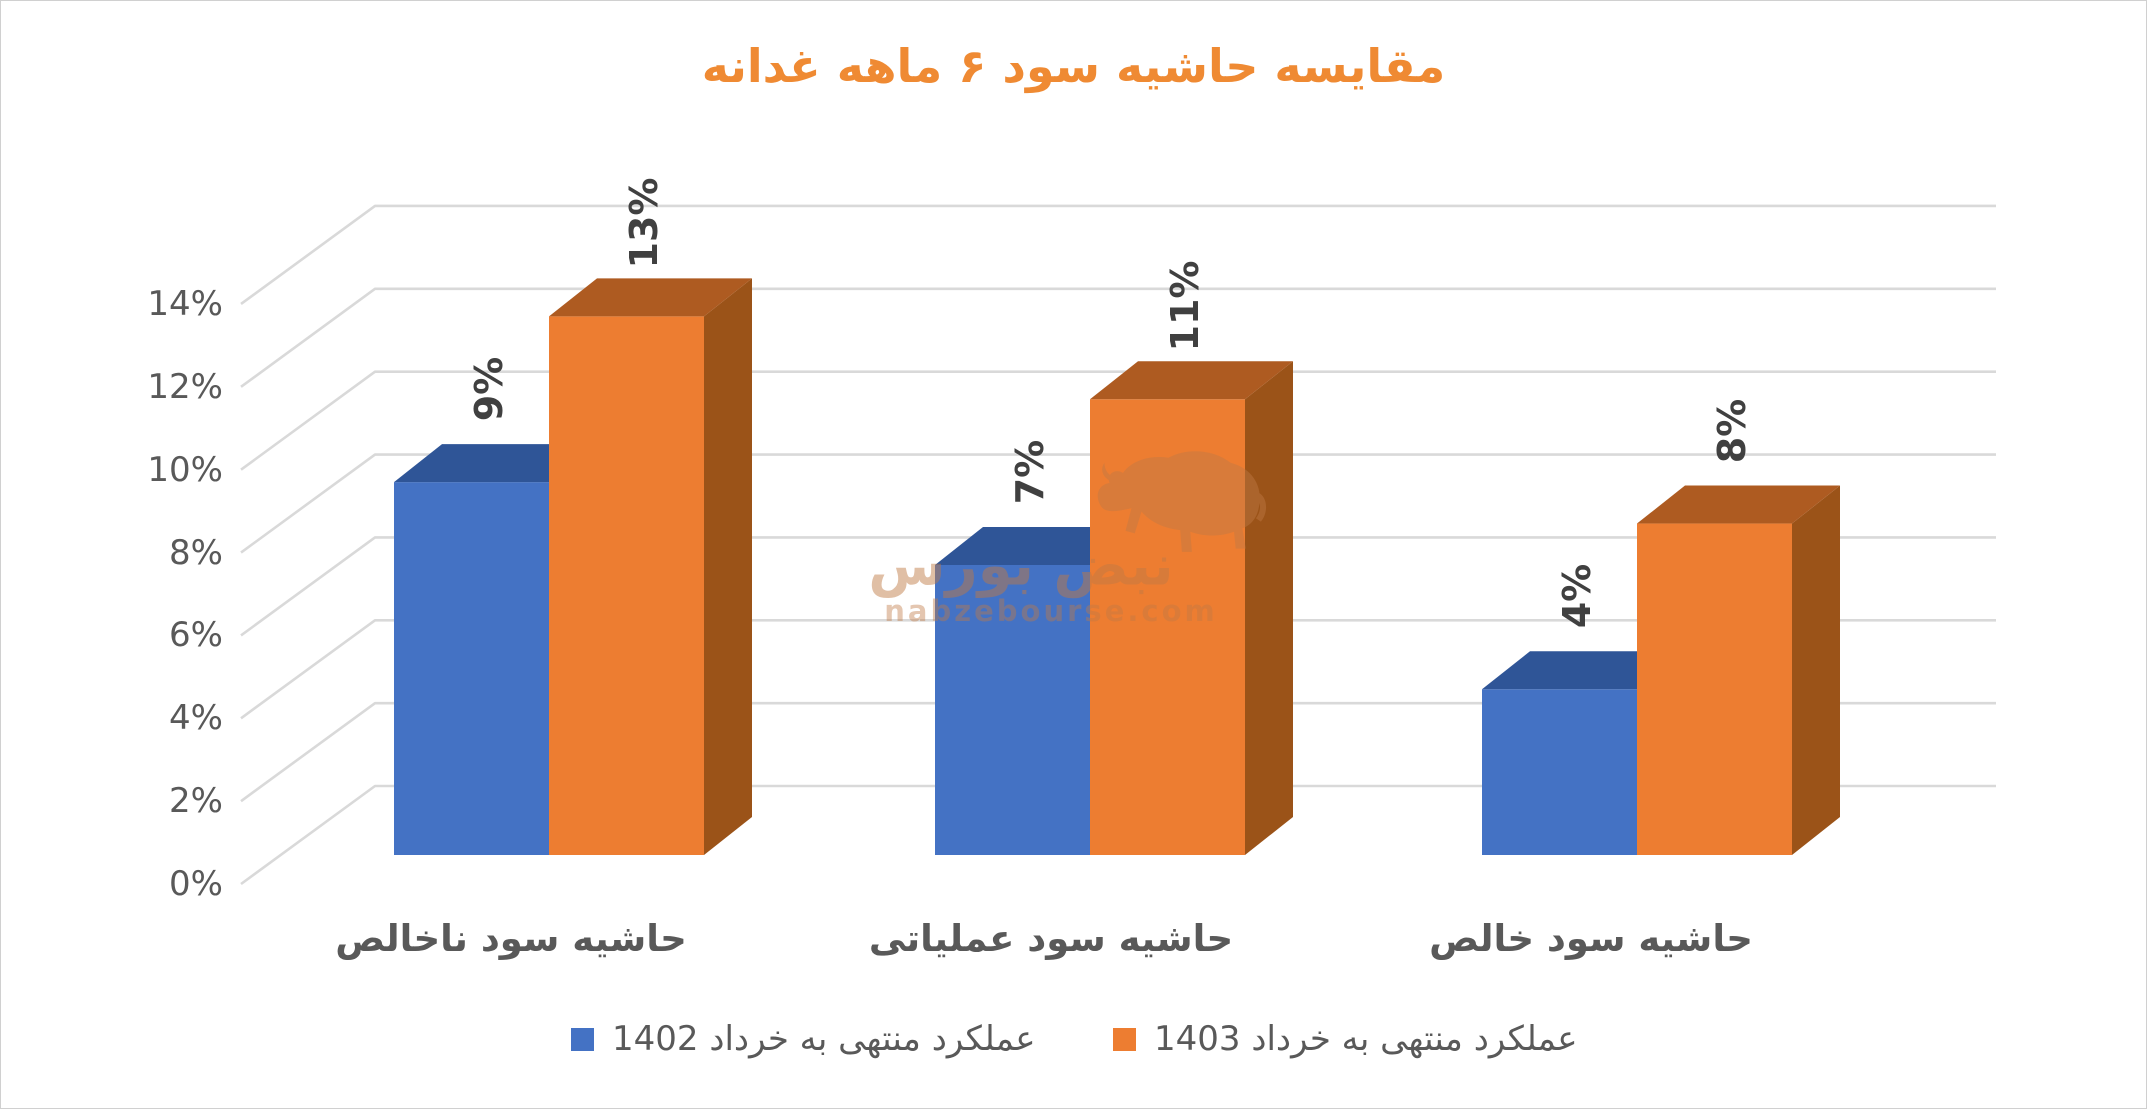 Image resolution: width=2147 pixels, height=1109 pixels. What do you see at coordinates (196, 718) in the screenshot?
I see `y-tick-4%: 4%` at bounding box center [196, 718].